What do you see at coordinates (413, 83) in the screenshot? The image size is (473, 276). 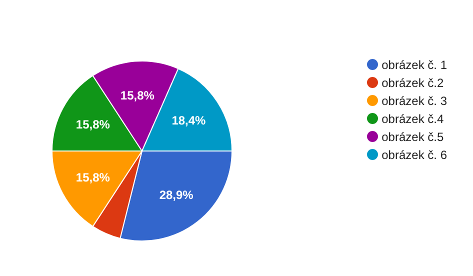 I see `legend-label: obrázek č.2` at bounding box center [413, 83].